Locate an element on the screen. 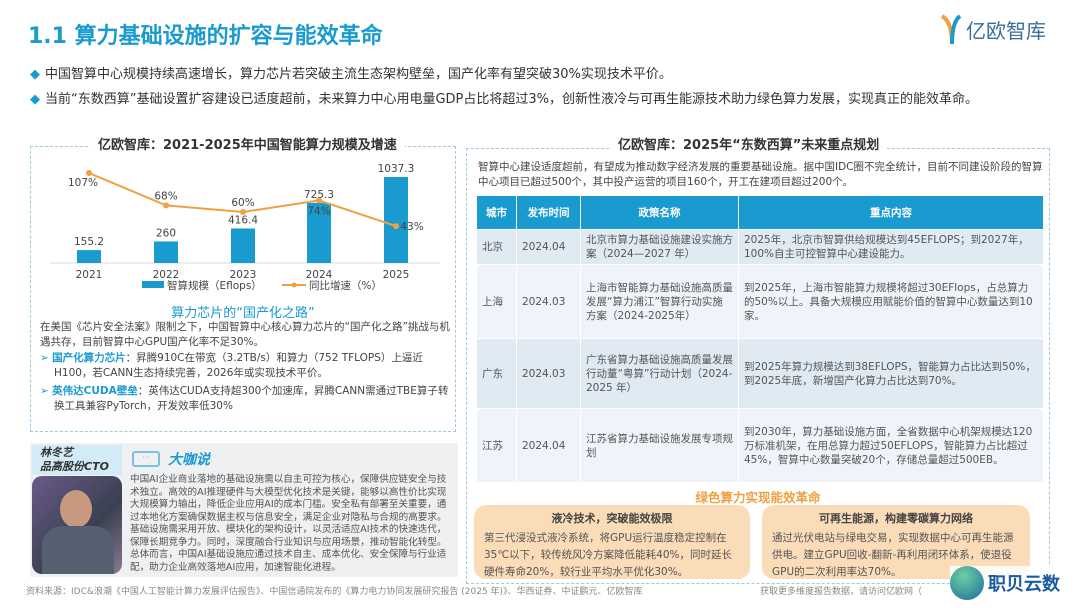 This screenshot has height=608, width=1080. page-title: 1.1 算力基础设施的扩容与能效革命 is located at coordinates (205, 36).